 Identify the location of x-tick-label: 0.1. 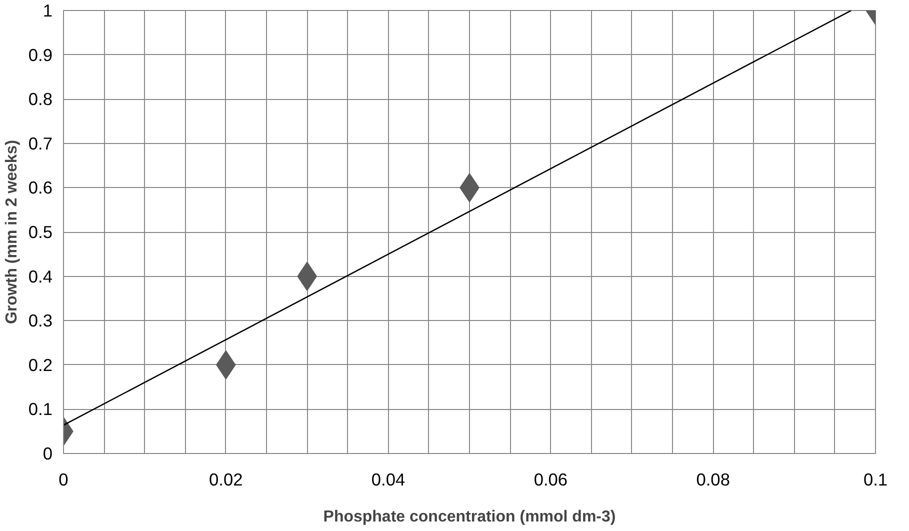
(875, 480).